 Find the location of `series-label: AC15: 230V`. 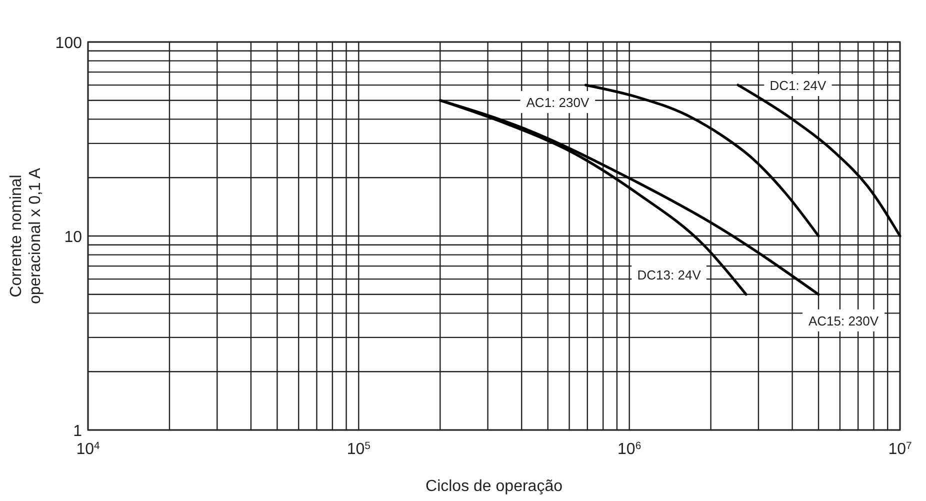

series-label: AC15: 230V is located at coordinates (843, 320).